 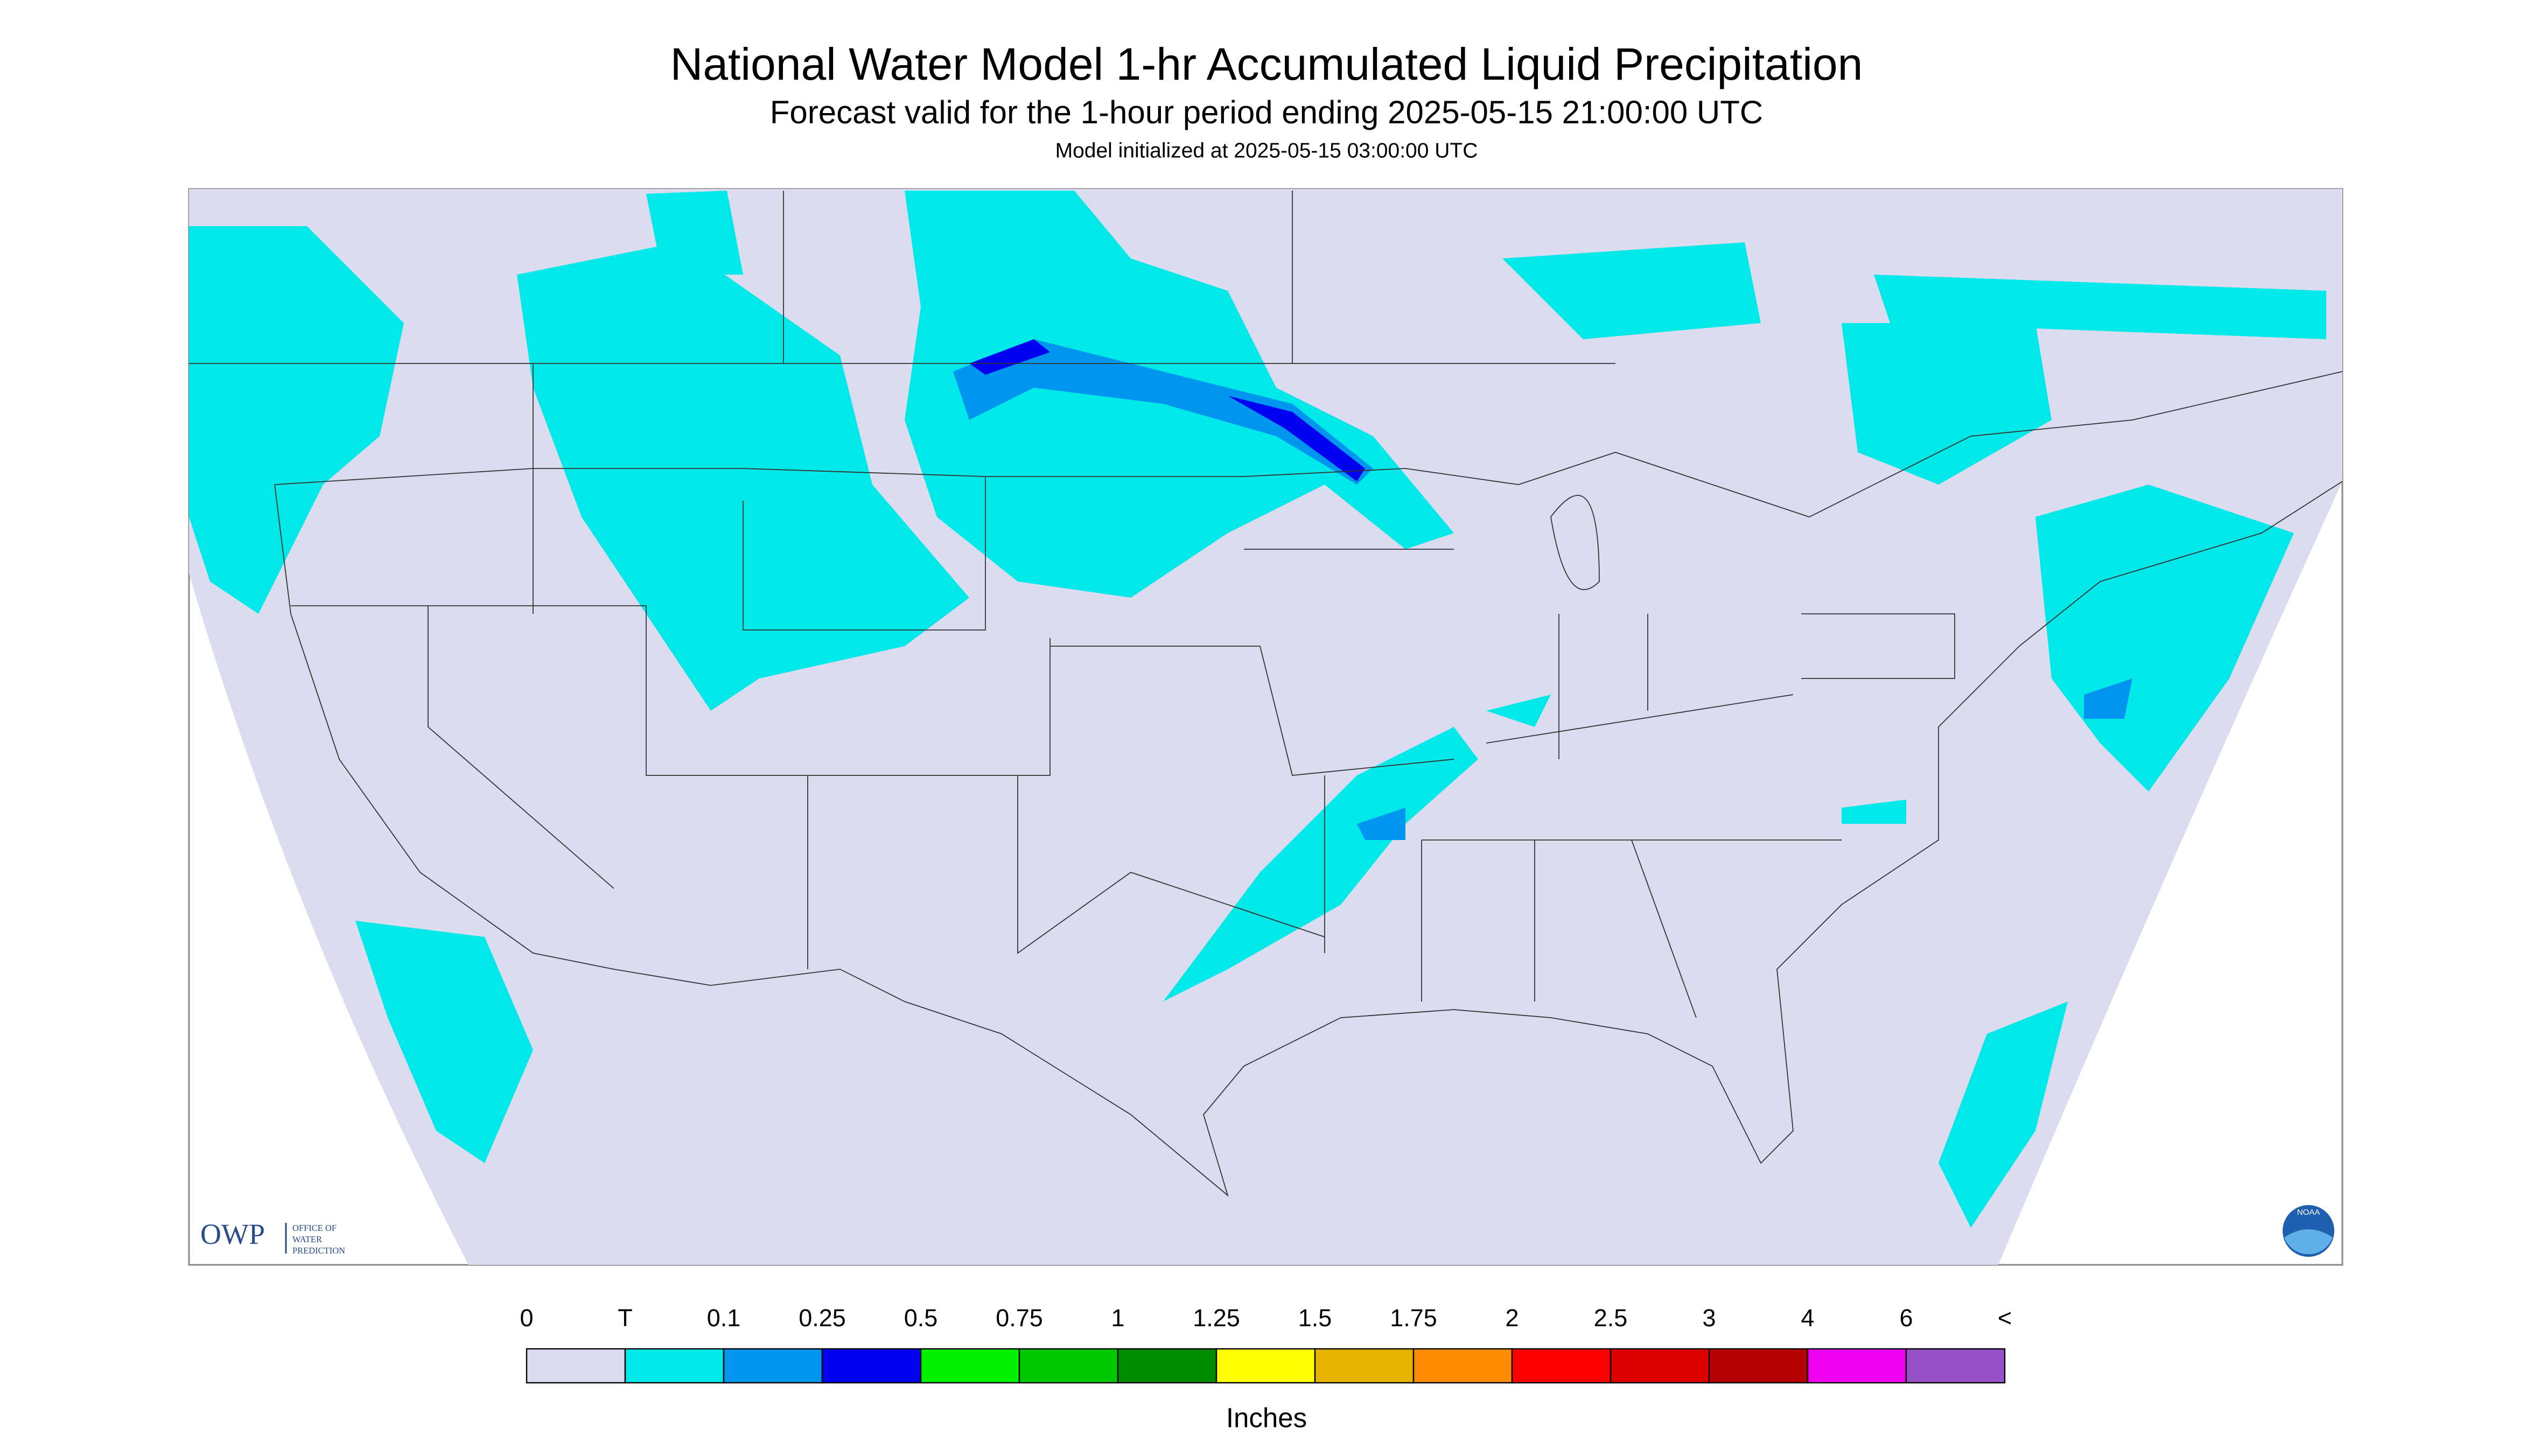 What do you see at coordinates (1167, 410) in the screenshot?
I see `precip-moderate` at bounding box center [1167, 410].